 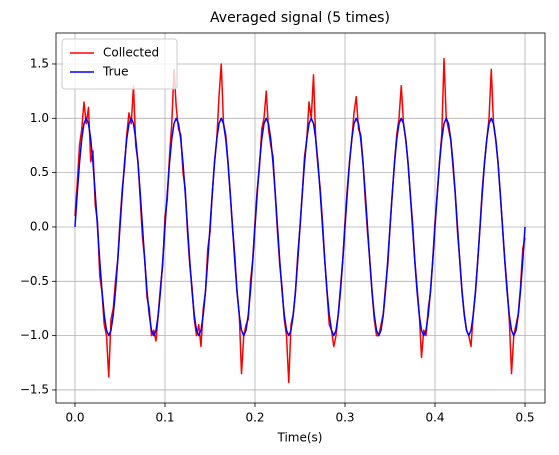 I want to click on x-tick-label: 0.5, so click(x=524, y=418).